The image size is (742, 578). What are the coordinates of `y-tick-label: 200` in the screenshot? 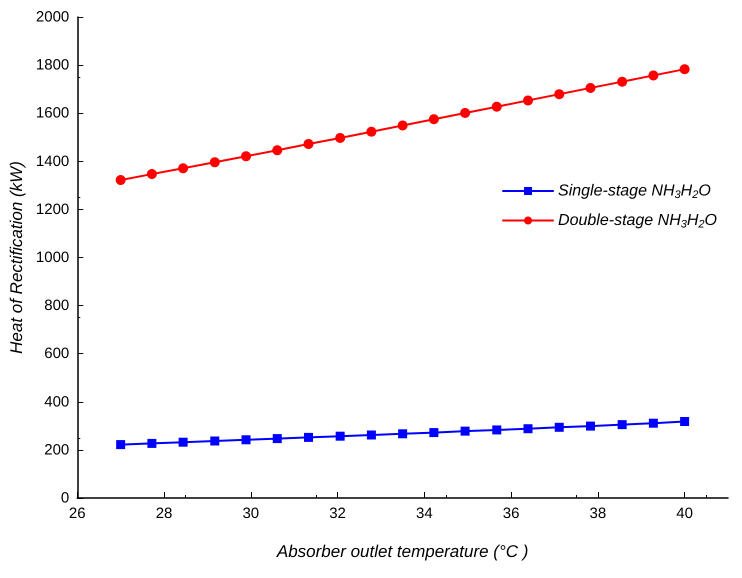 It's located at (57, 449).